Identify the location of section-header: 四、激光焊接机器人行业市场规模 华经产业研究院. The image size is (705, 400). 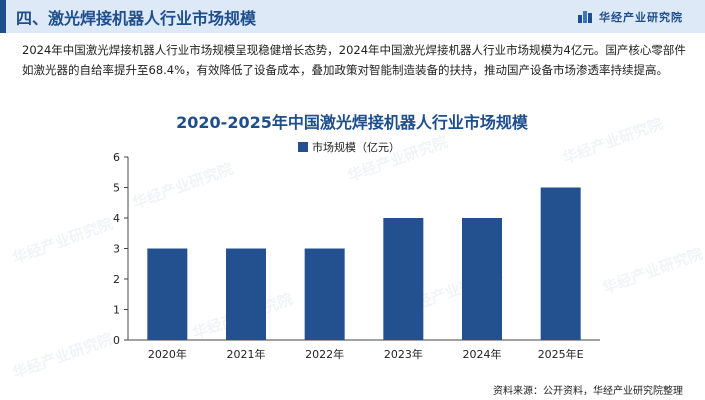
(352, 16).